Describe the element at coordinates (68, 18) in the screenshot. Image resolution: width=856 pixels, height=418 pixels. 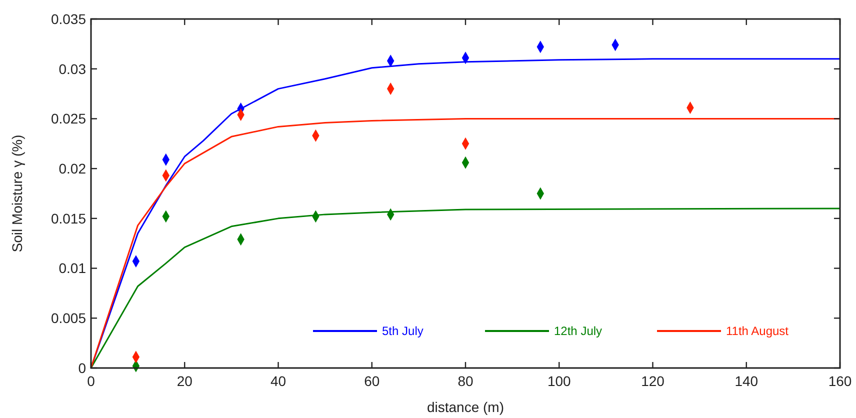
I see `y-tick-label: 0.035` at that location.